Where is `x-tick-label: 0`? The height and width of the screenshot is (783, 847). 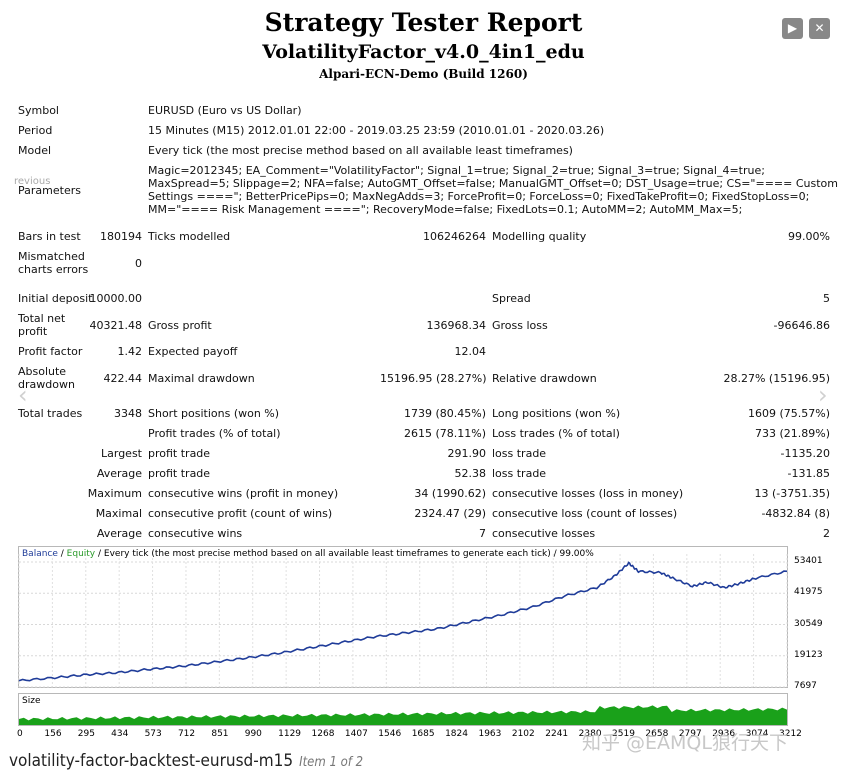 x-tick-label: 0 is located at coordinates (20, 734).